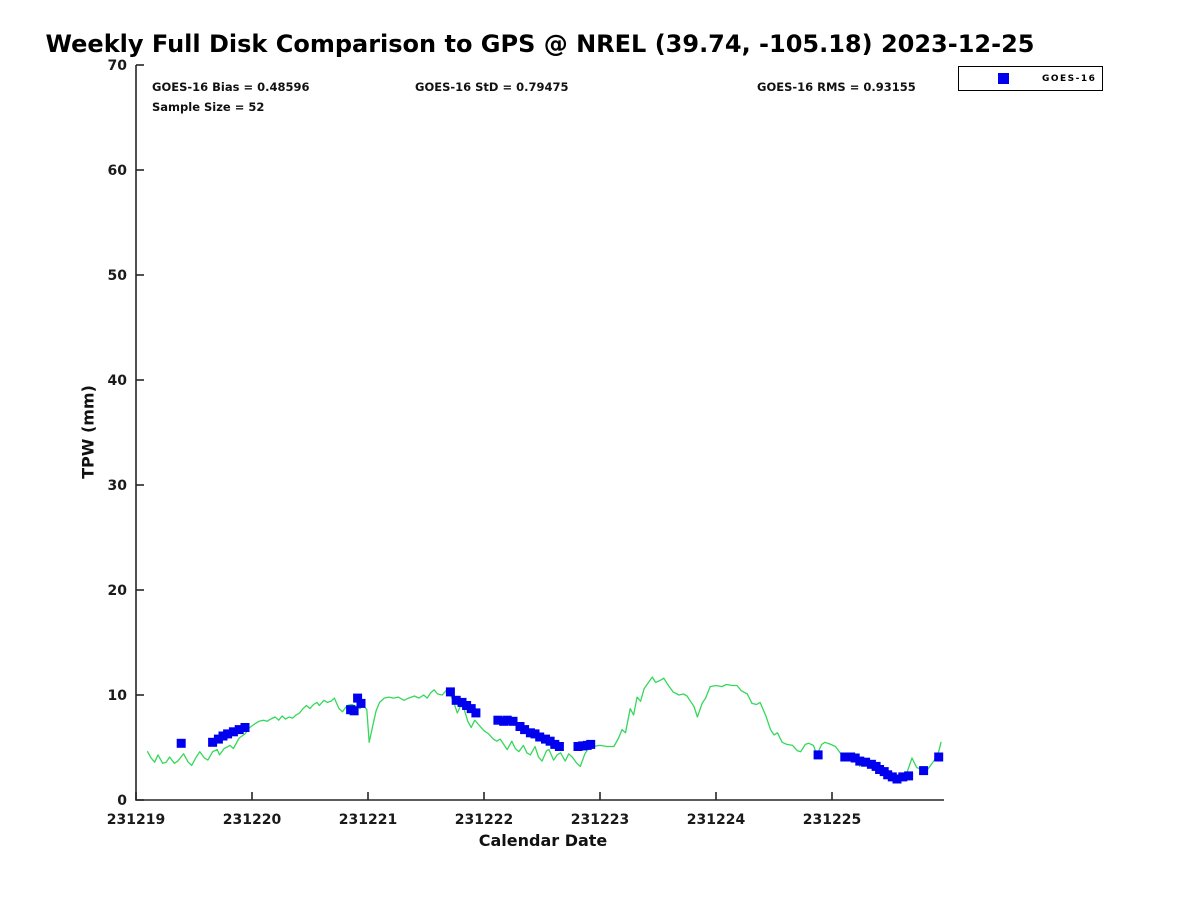  I want to click on gps-line-series, so click(544, 727).